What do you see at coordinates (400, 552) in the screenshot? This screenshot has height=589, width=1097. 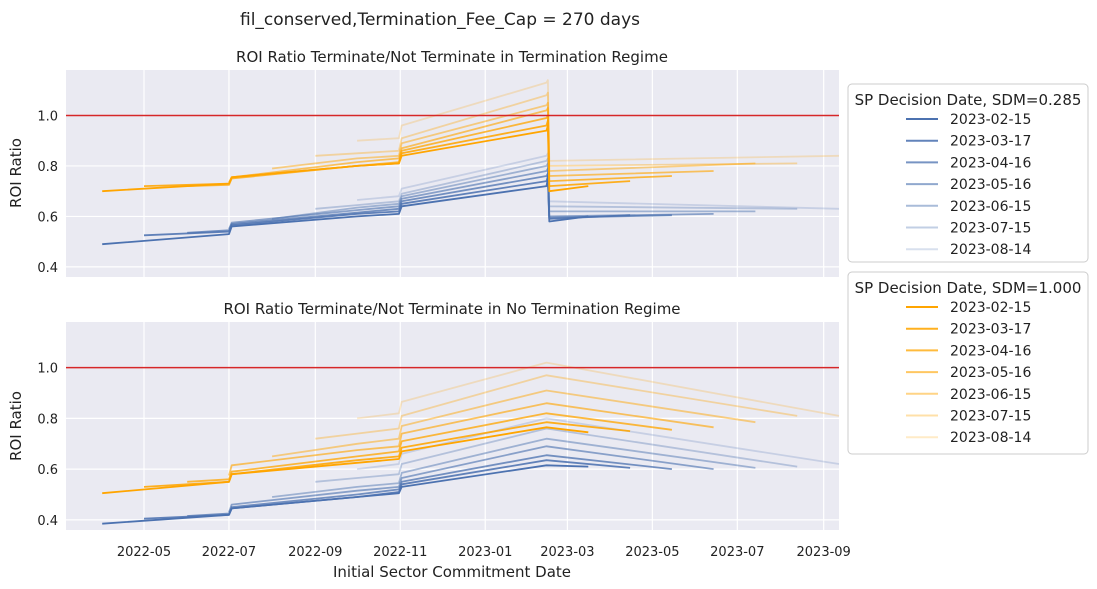 I see `x-tick-label: 2022-11` at bounding box center [400, 552].